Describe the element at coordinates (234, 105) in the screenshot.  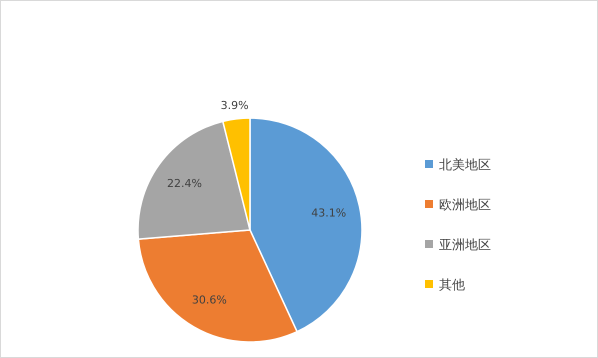
I see `data-label: 3.9%` at that location.